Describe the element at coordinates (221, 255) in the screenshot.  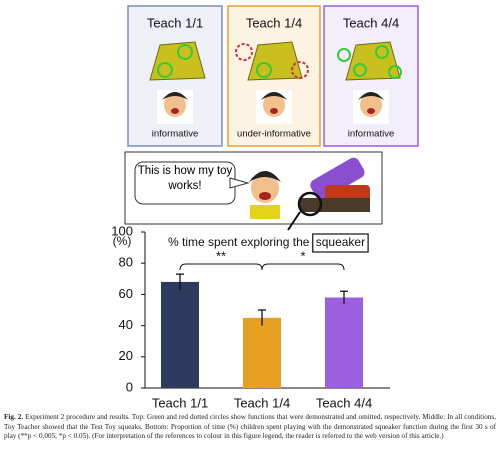
I see `significance-label: **` at that location.